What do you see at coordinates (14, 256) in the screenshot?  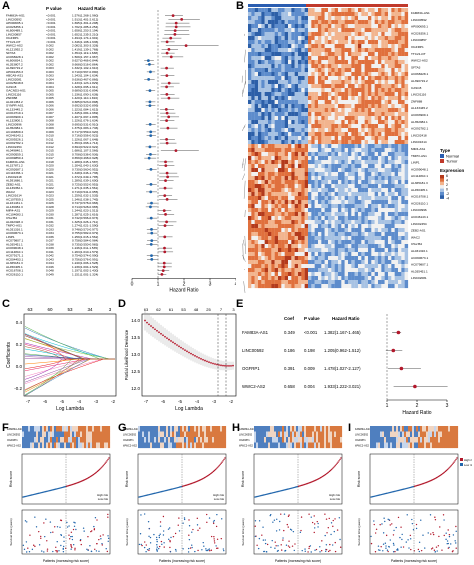 I see `forest-a-gene-label: AC079171.1` at bounding box center [14, 256].